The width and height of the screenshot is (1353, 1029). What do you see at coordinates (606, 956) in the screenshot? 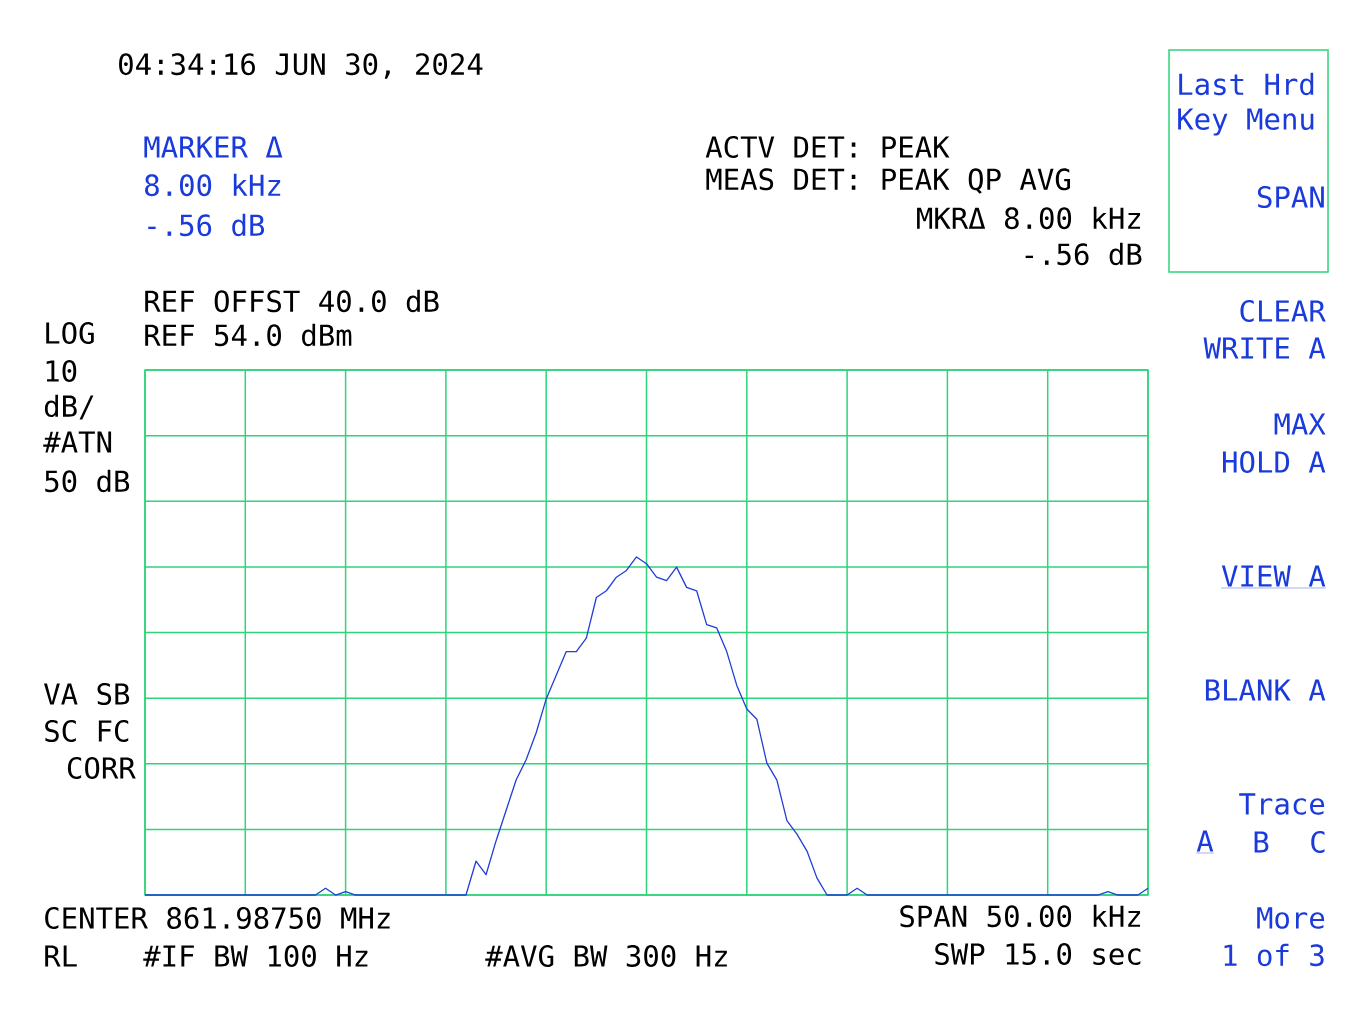
I see `text: #AVG BW 300 Hz` at bounding box center [606, 956].